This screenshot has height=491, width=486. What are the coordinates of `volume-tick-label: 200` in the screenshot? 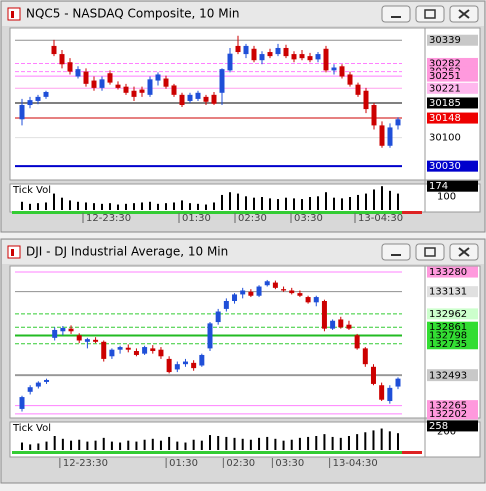 It's located at (446, 431).